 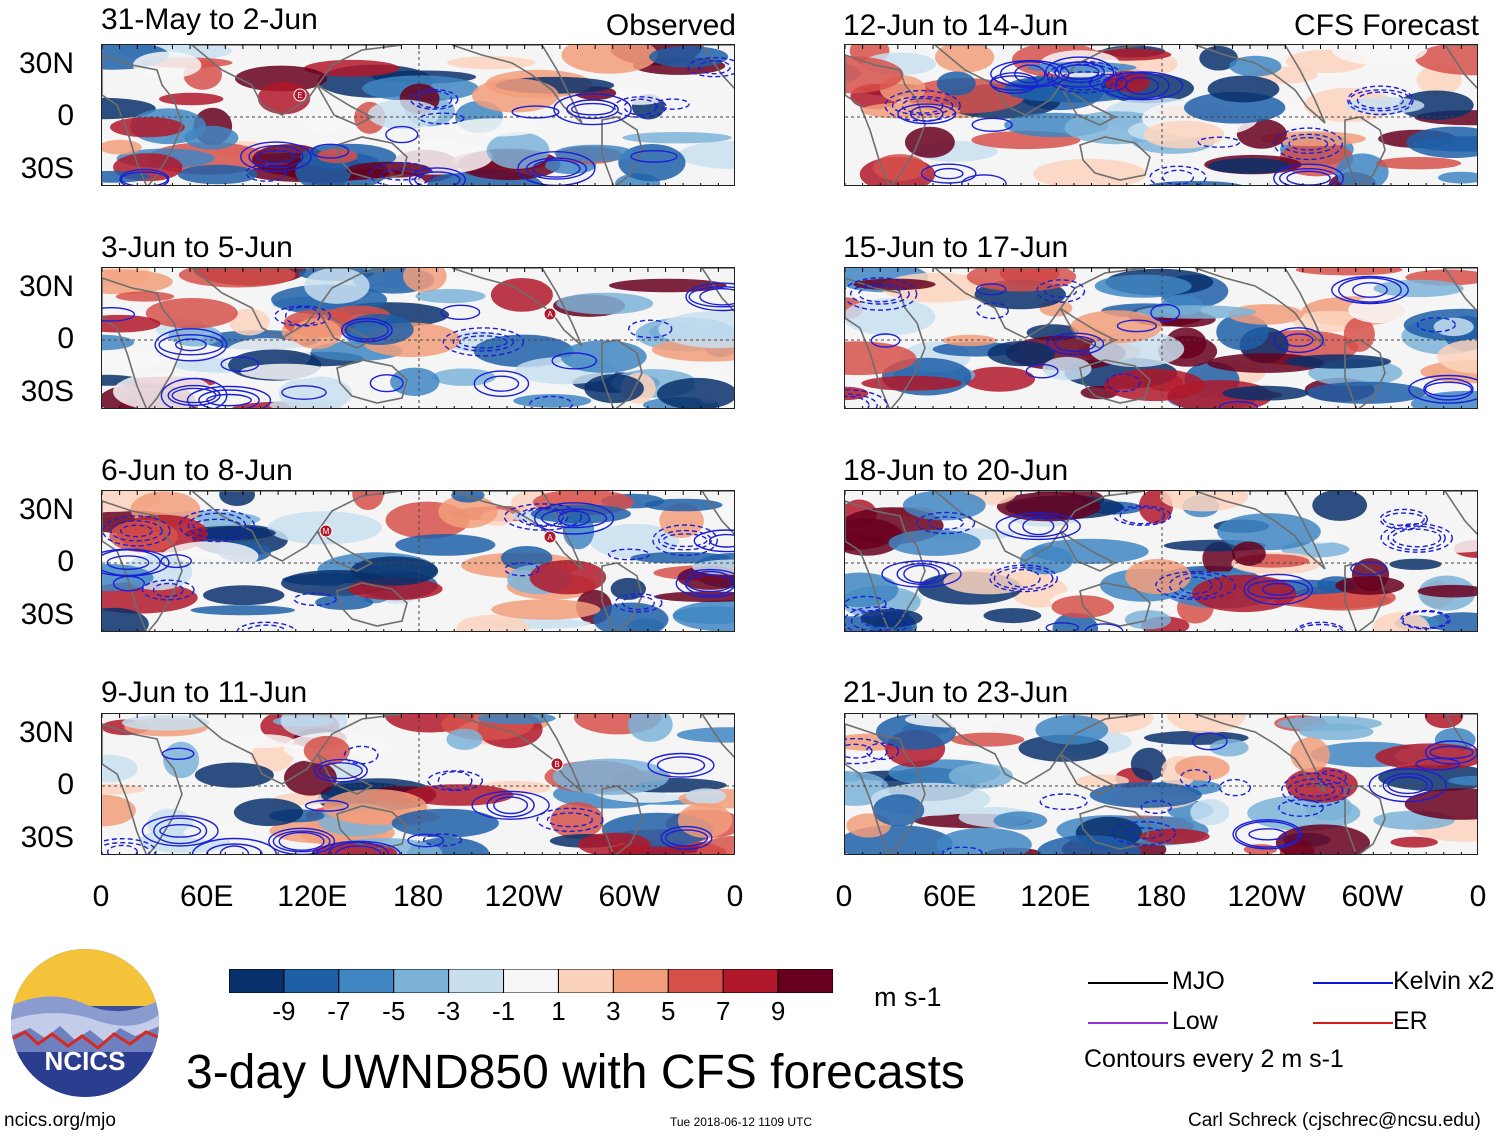 What do you see at coordinates (449, 1011) in the screenshot?
I see `colorbar-tick-label: -3` at bounding box center [449, 1011].